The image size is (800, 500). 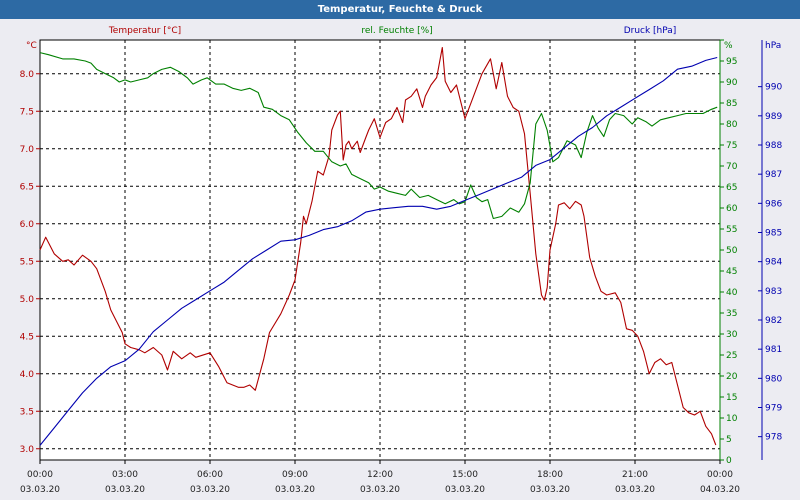 I want to click on humidity-tick-label: 60, so click(x=732, y=209).